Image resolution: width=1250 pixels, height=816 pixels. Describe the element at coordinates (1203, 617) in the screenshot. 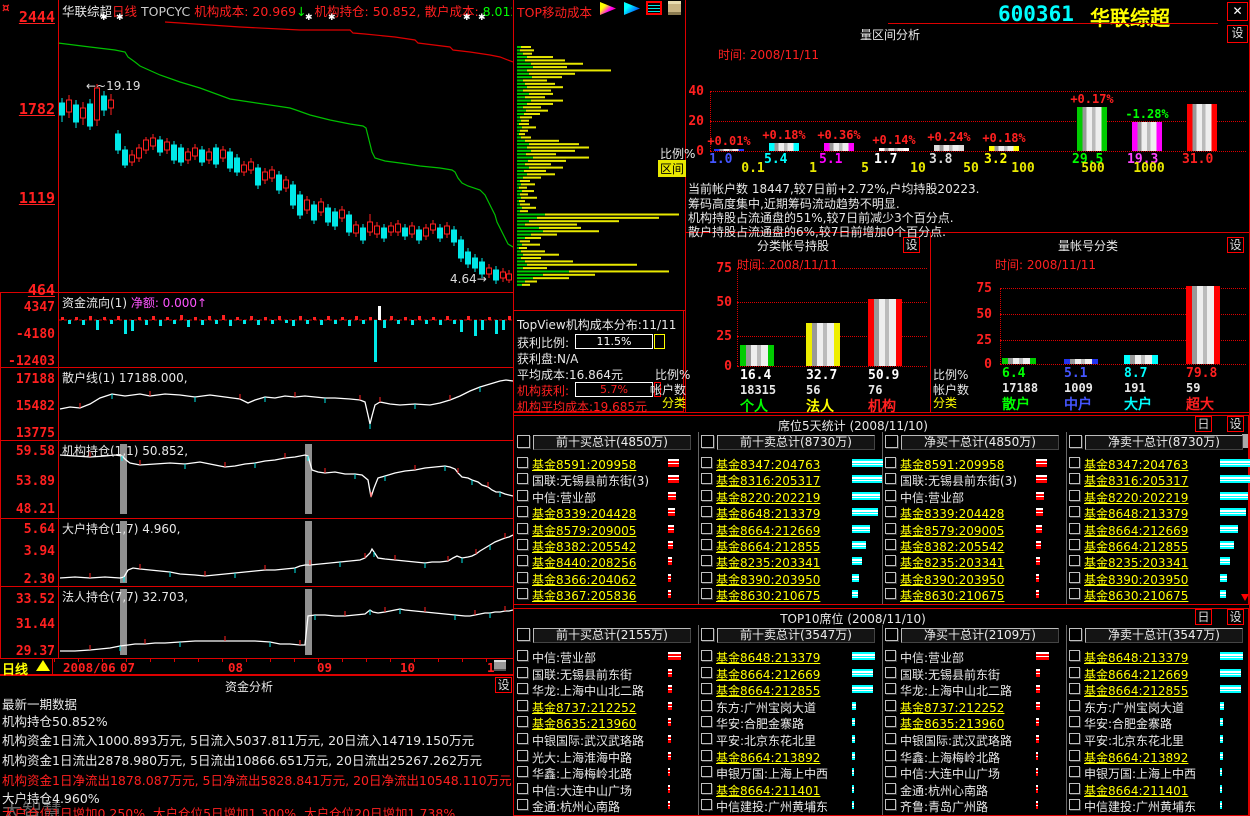

I see `table10-day-button: 日` at that location.